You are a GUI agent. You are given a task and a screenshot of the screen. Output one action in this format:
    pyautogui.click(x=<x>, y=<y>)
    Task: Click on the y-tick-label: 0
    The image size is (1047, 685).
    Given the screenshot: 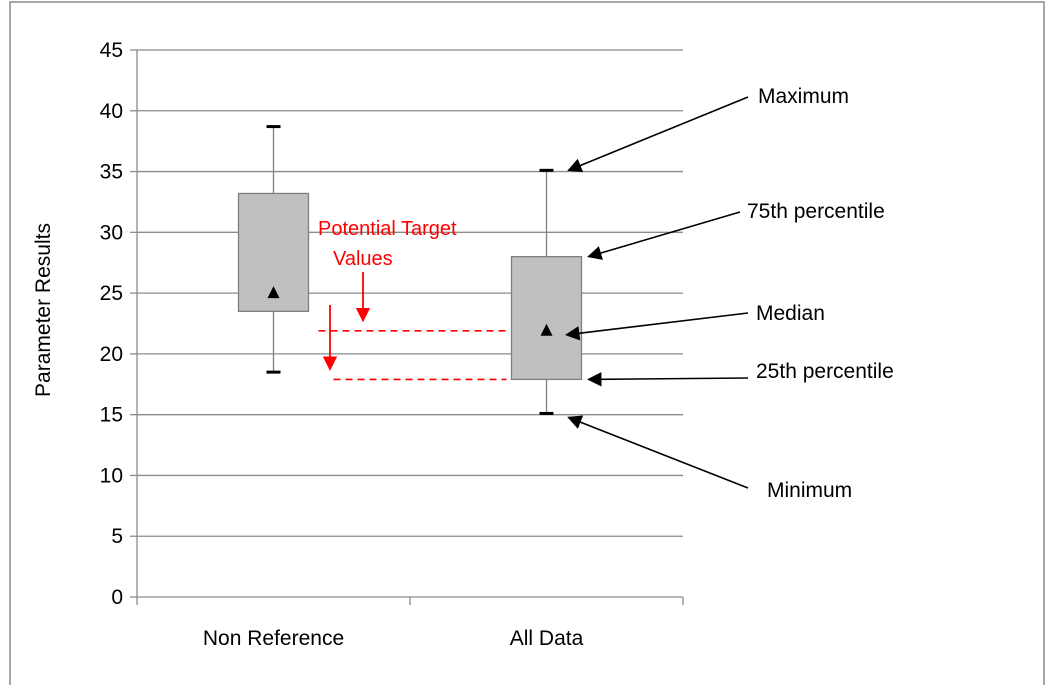 What is the action you would take?
    pyautogui.click(x=117, y=597)
    